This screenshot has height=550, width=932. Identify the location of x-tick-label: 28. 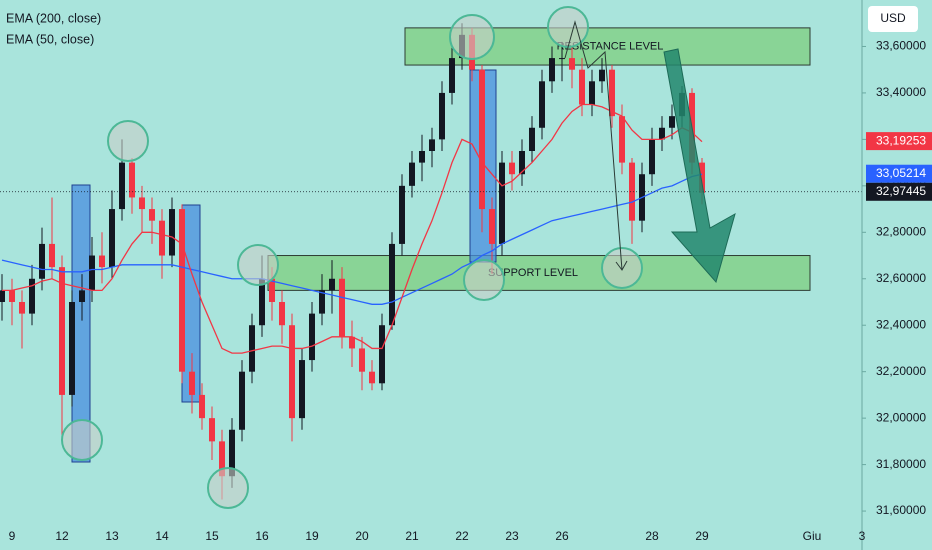
(652, 536).